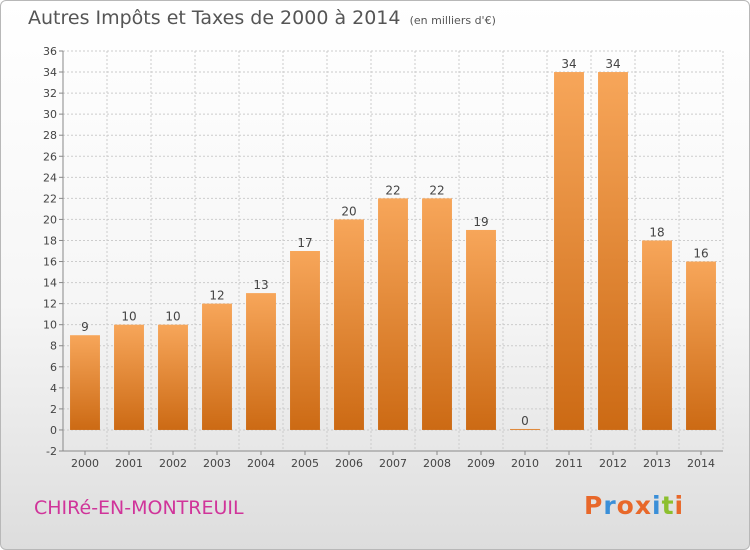 The image size is (750, 550). I want to click on data-label-2007: 22, so click(392, 190).